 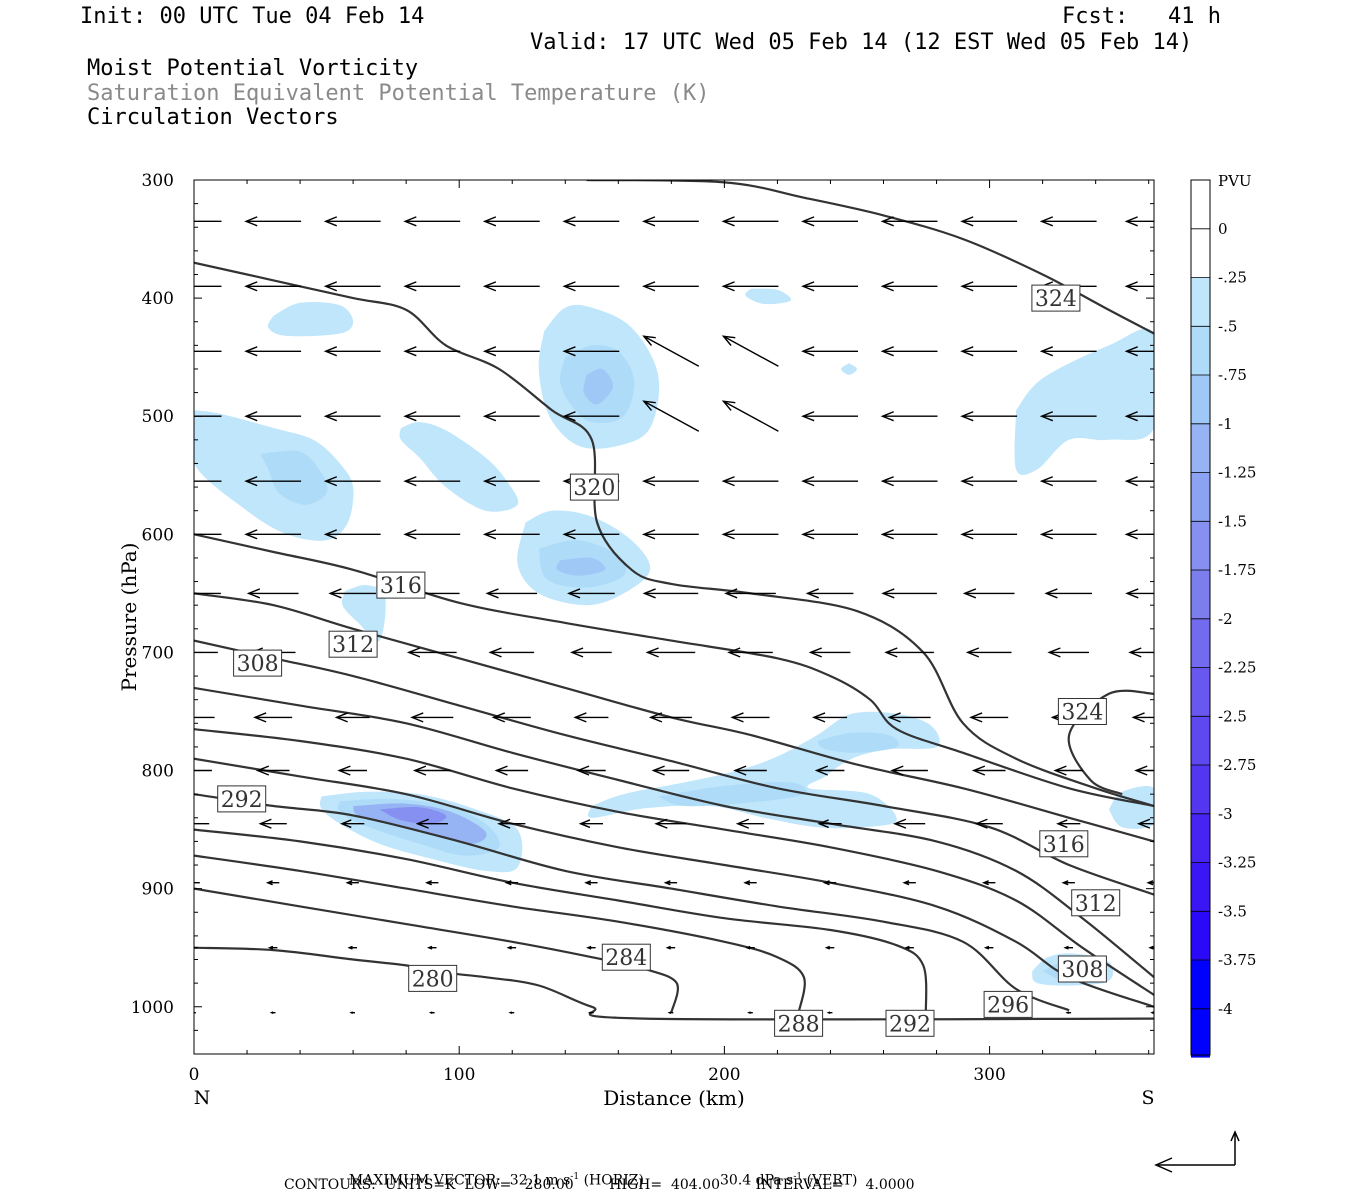 What do you see at coordinates (1200, 617) in the screenshot?
I see `colorbar-frame` at bounding box center [1200, 617].